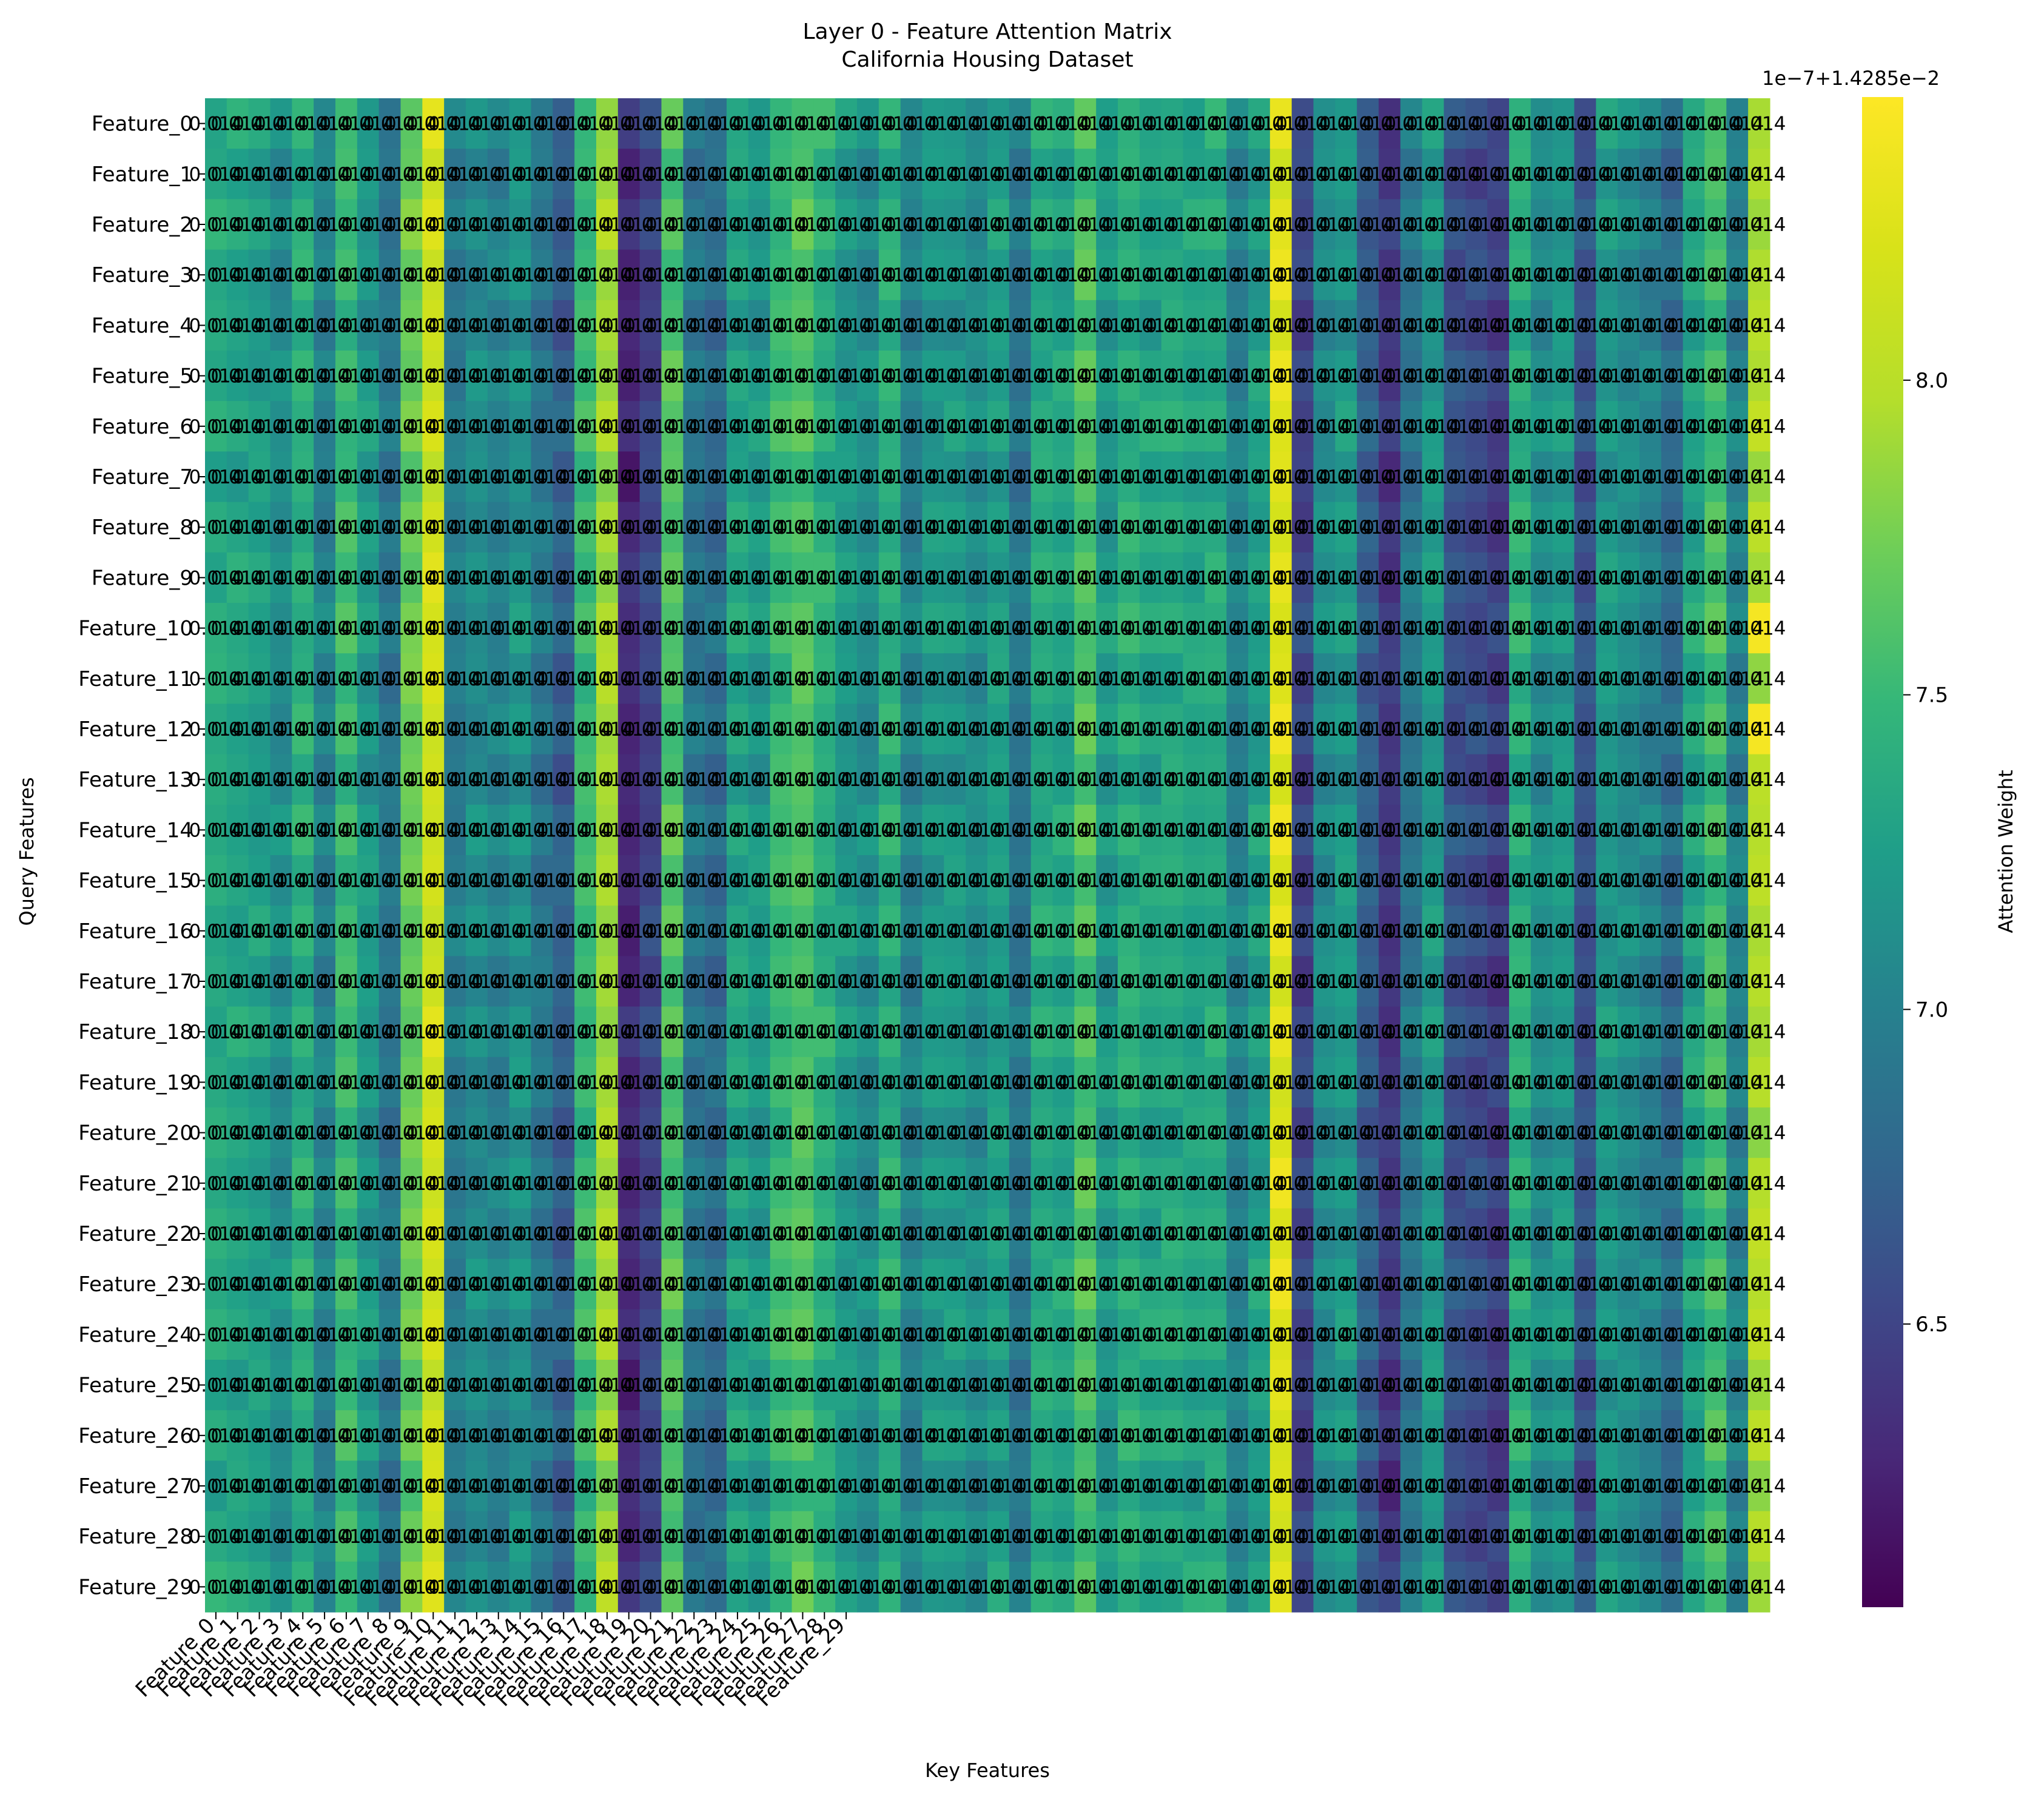 This screenshot has width=2044, height=1794. What do you see at coordinates (142, 124) in the screenshot?
I see `y-tick-label: Feature_0` at bounding box center [142, 124].